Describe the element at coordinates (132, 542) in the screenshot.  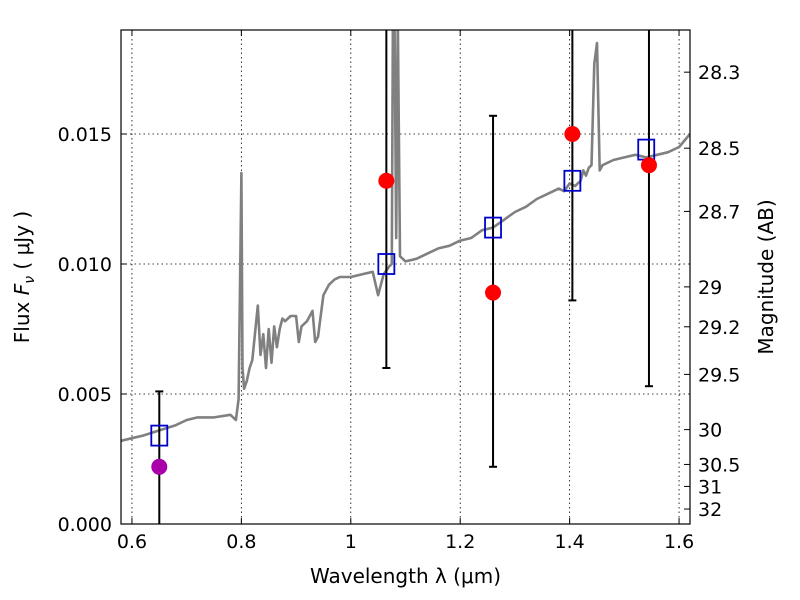
I see `x-tick-label: 0.6` at that location.